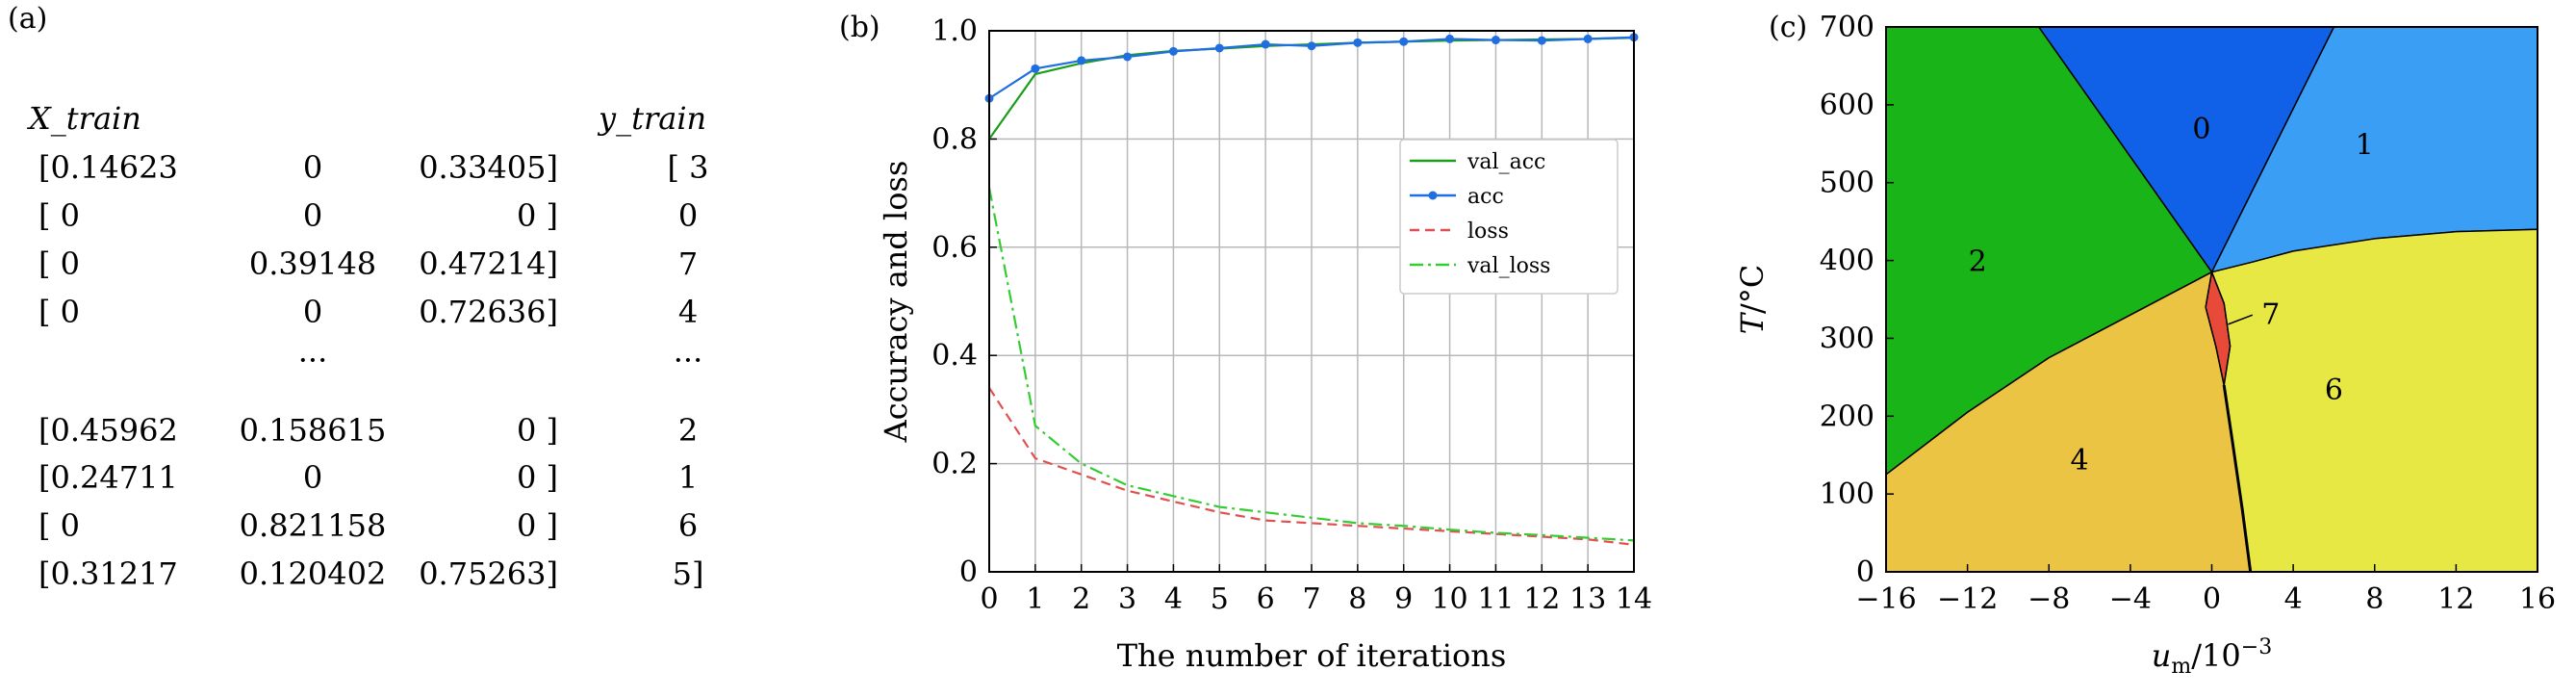  What do you see at coordinates (537, 478) in the screenshot?
I see `row-6-c3: 0 ]` at bounding box center [537, 478].